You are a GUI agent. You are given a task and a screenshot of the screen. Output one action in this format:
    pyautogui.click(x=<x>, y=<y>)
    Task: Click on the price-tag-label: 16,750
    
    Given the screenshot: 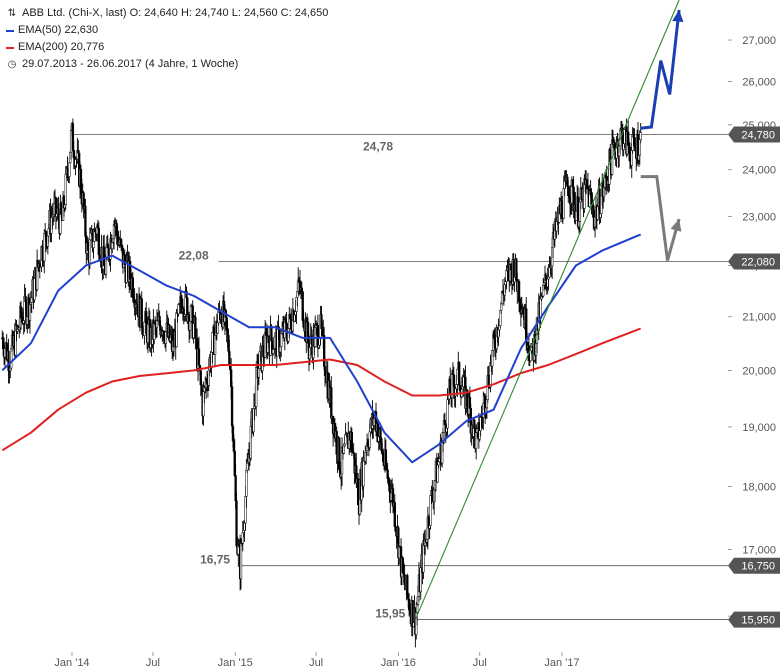 What is the action you would take?
    pyautogui.click(x=758, y=567)
    